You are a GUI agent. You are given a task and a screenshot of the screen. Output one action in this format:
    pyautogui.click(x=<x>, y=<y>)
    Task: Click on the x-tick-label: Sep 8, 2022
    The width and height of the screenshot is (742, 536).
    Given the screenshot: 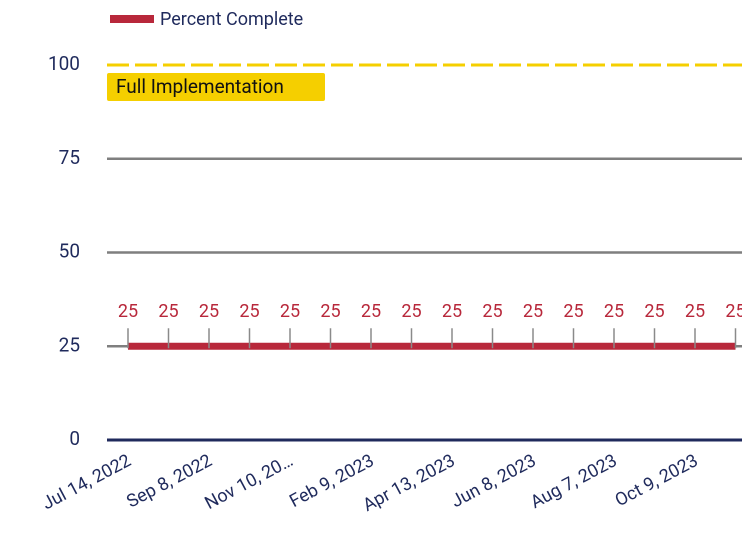 What is the action you would take?
    pyautogui.click(x=169, y=481)
    